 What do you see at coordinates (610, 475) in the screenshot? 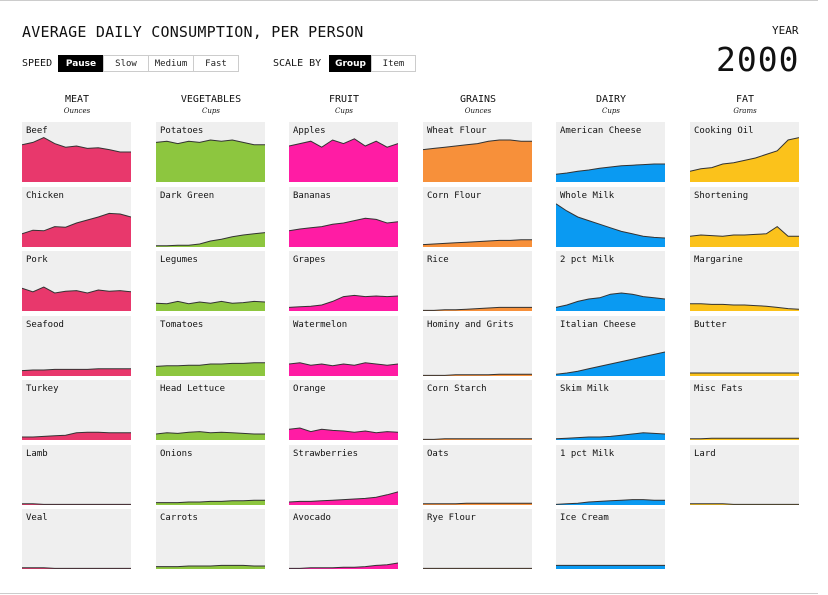
I see `panel-1-pct-milk: 1 pct Milk` at bounding box center [610, 475].